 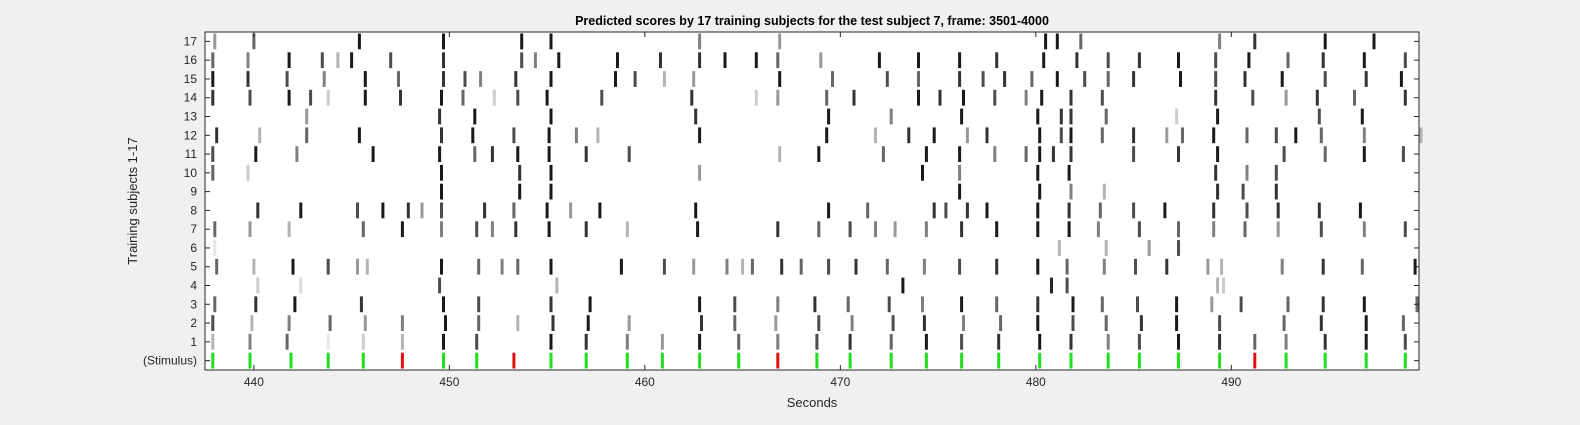 What do you see at coordinates (191, 173) in the screenshot?
I see `y-tick-label: 10` at bounding box center [191, 173].